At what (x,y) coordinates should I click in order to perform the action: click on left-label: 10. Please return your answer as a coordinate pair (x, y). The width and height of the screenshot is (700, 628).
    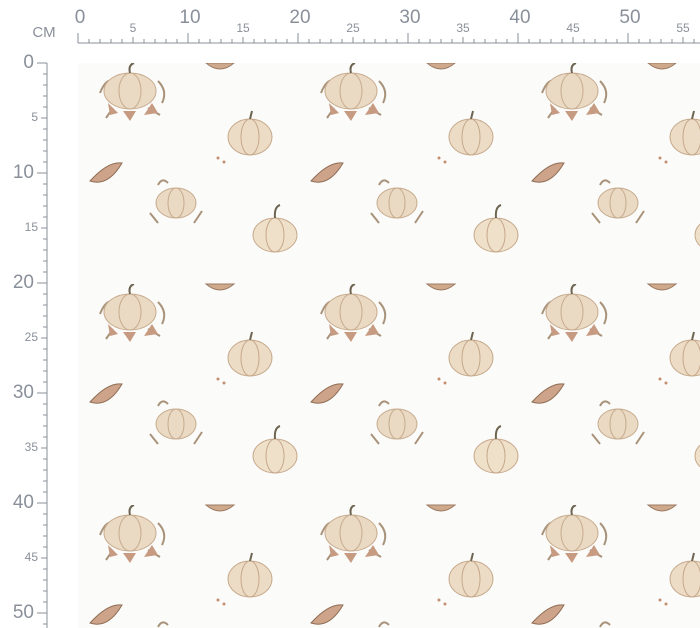
    Looking at the image, I should click on (23, 172).